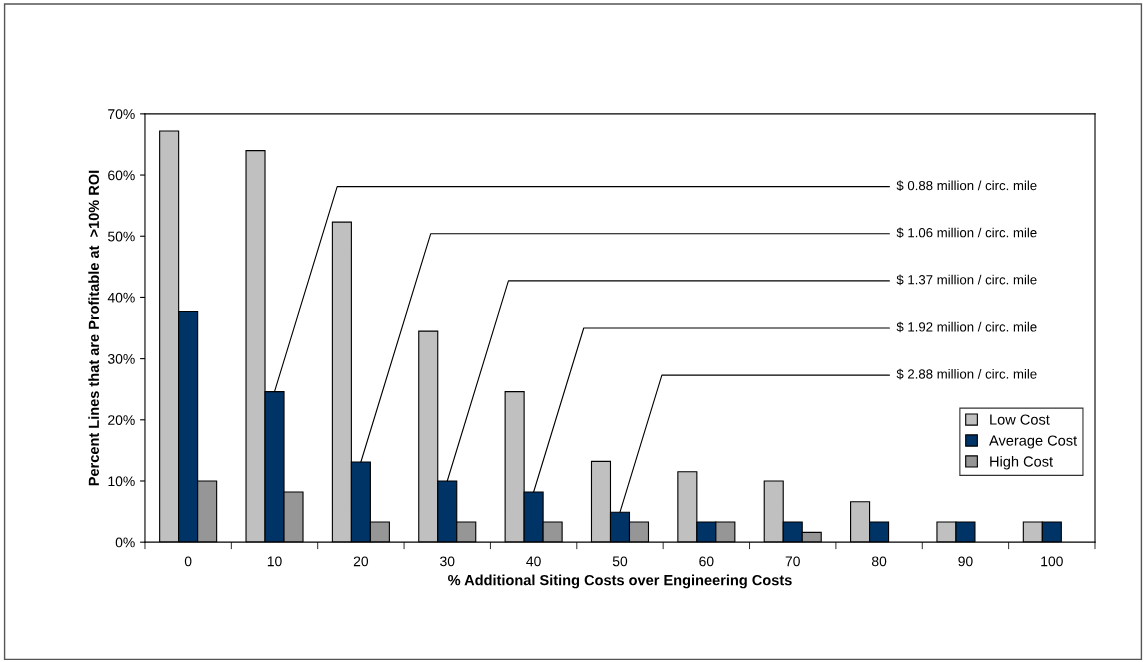  What do you see at coordinates (1033, 442) in the screenshot?
I see `legend-label: Average Cost` at bounding box center [1033, 442].